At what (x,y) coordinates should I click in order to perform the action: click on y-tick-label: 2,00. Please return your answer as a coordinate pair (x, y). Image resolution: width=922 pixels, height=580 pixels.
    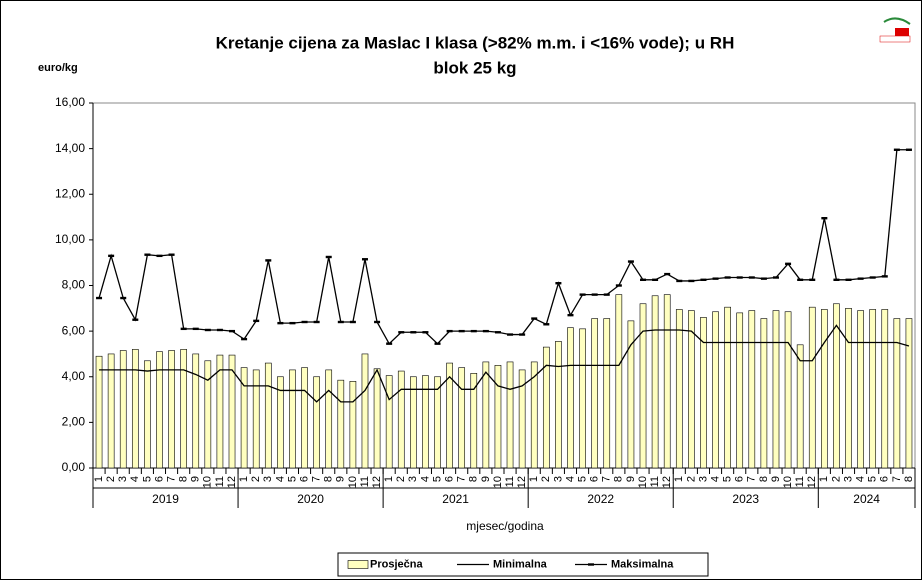
    Looking at the image, I should click on (74, 422).